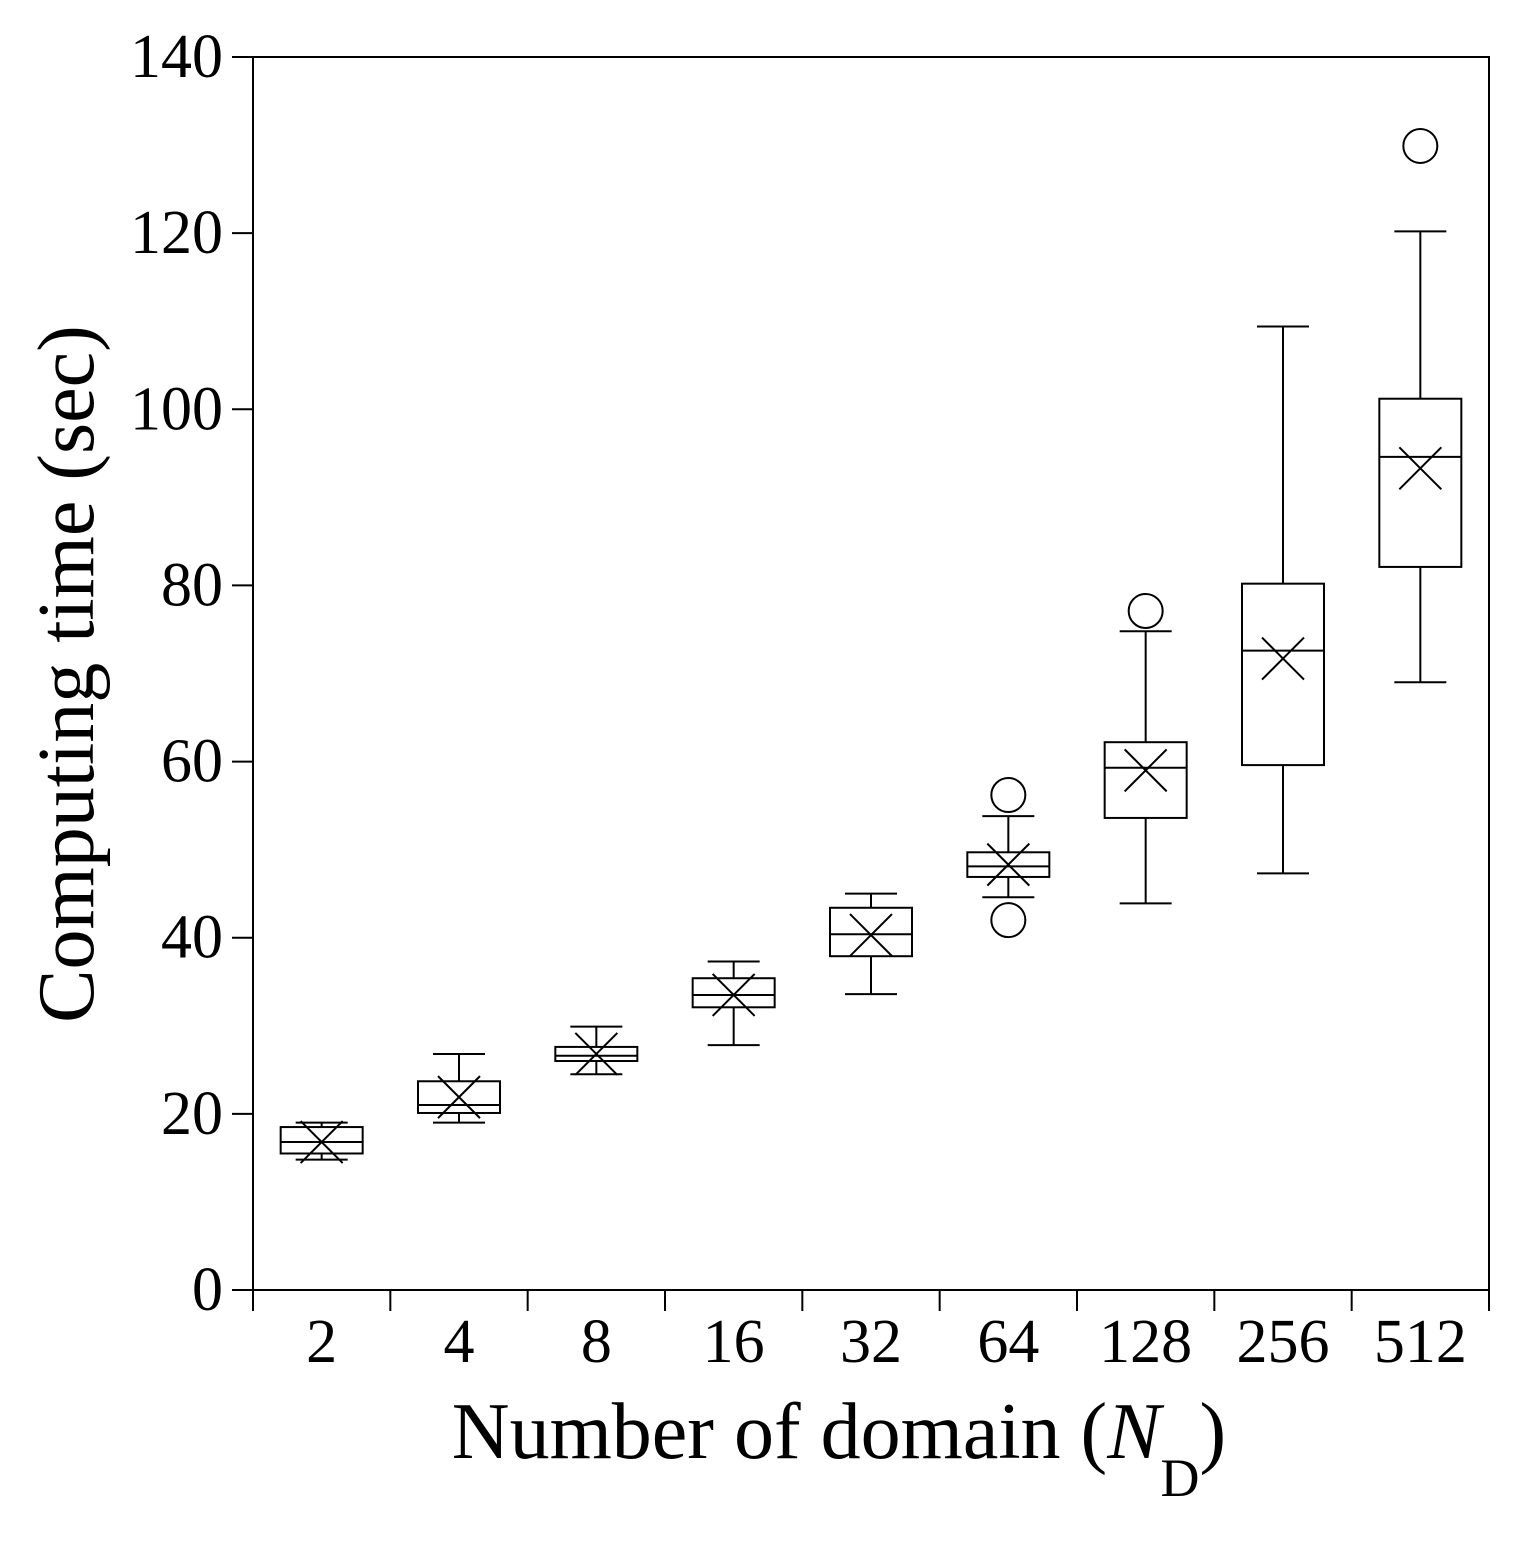 The height and width of the screenshot is (1541, 1532). I want to click on x-tick-label: 64, so click(1008, 1342).